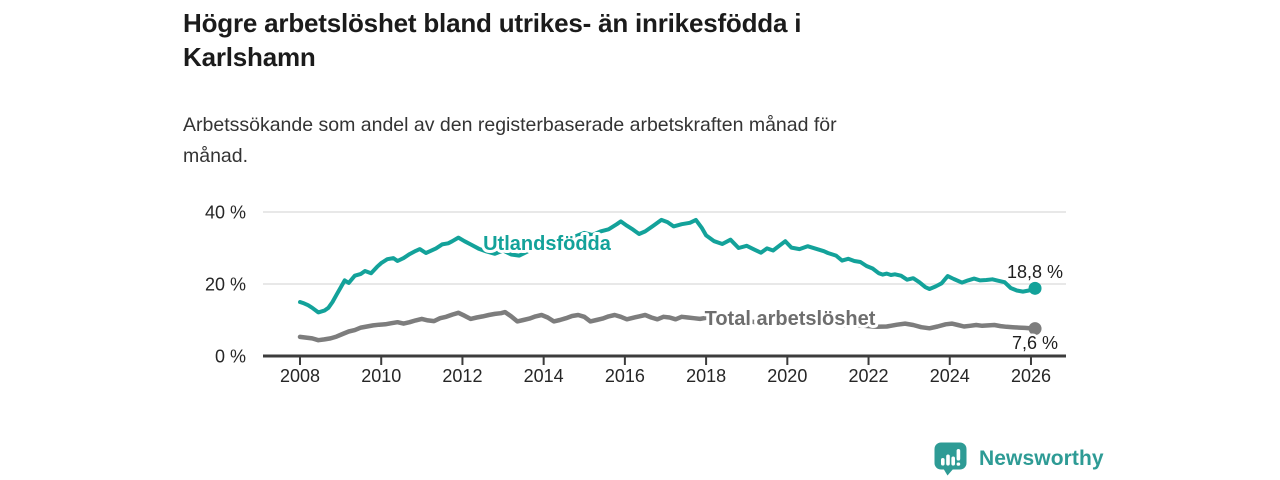 This screenshot has height=480, width=1280. I want to click on y-axis-tick-label: 0 %, so click(230, 357).